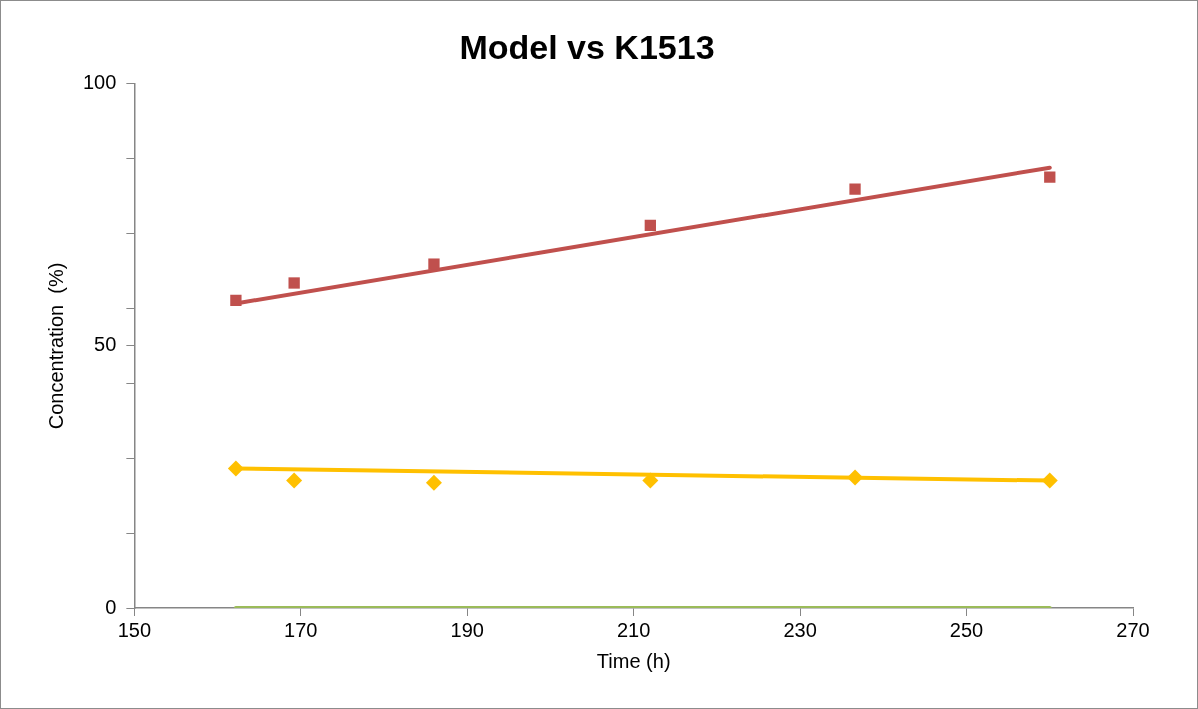  Describe the element at coordinates (111, 606) in the screenshot. I see `y-tick-label: 0` at that location.